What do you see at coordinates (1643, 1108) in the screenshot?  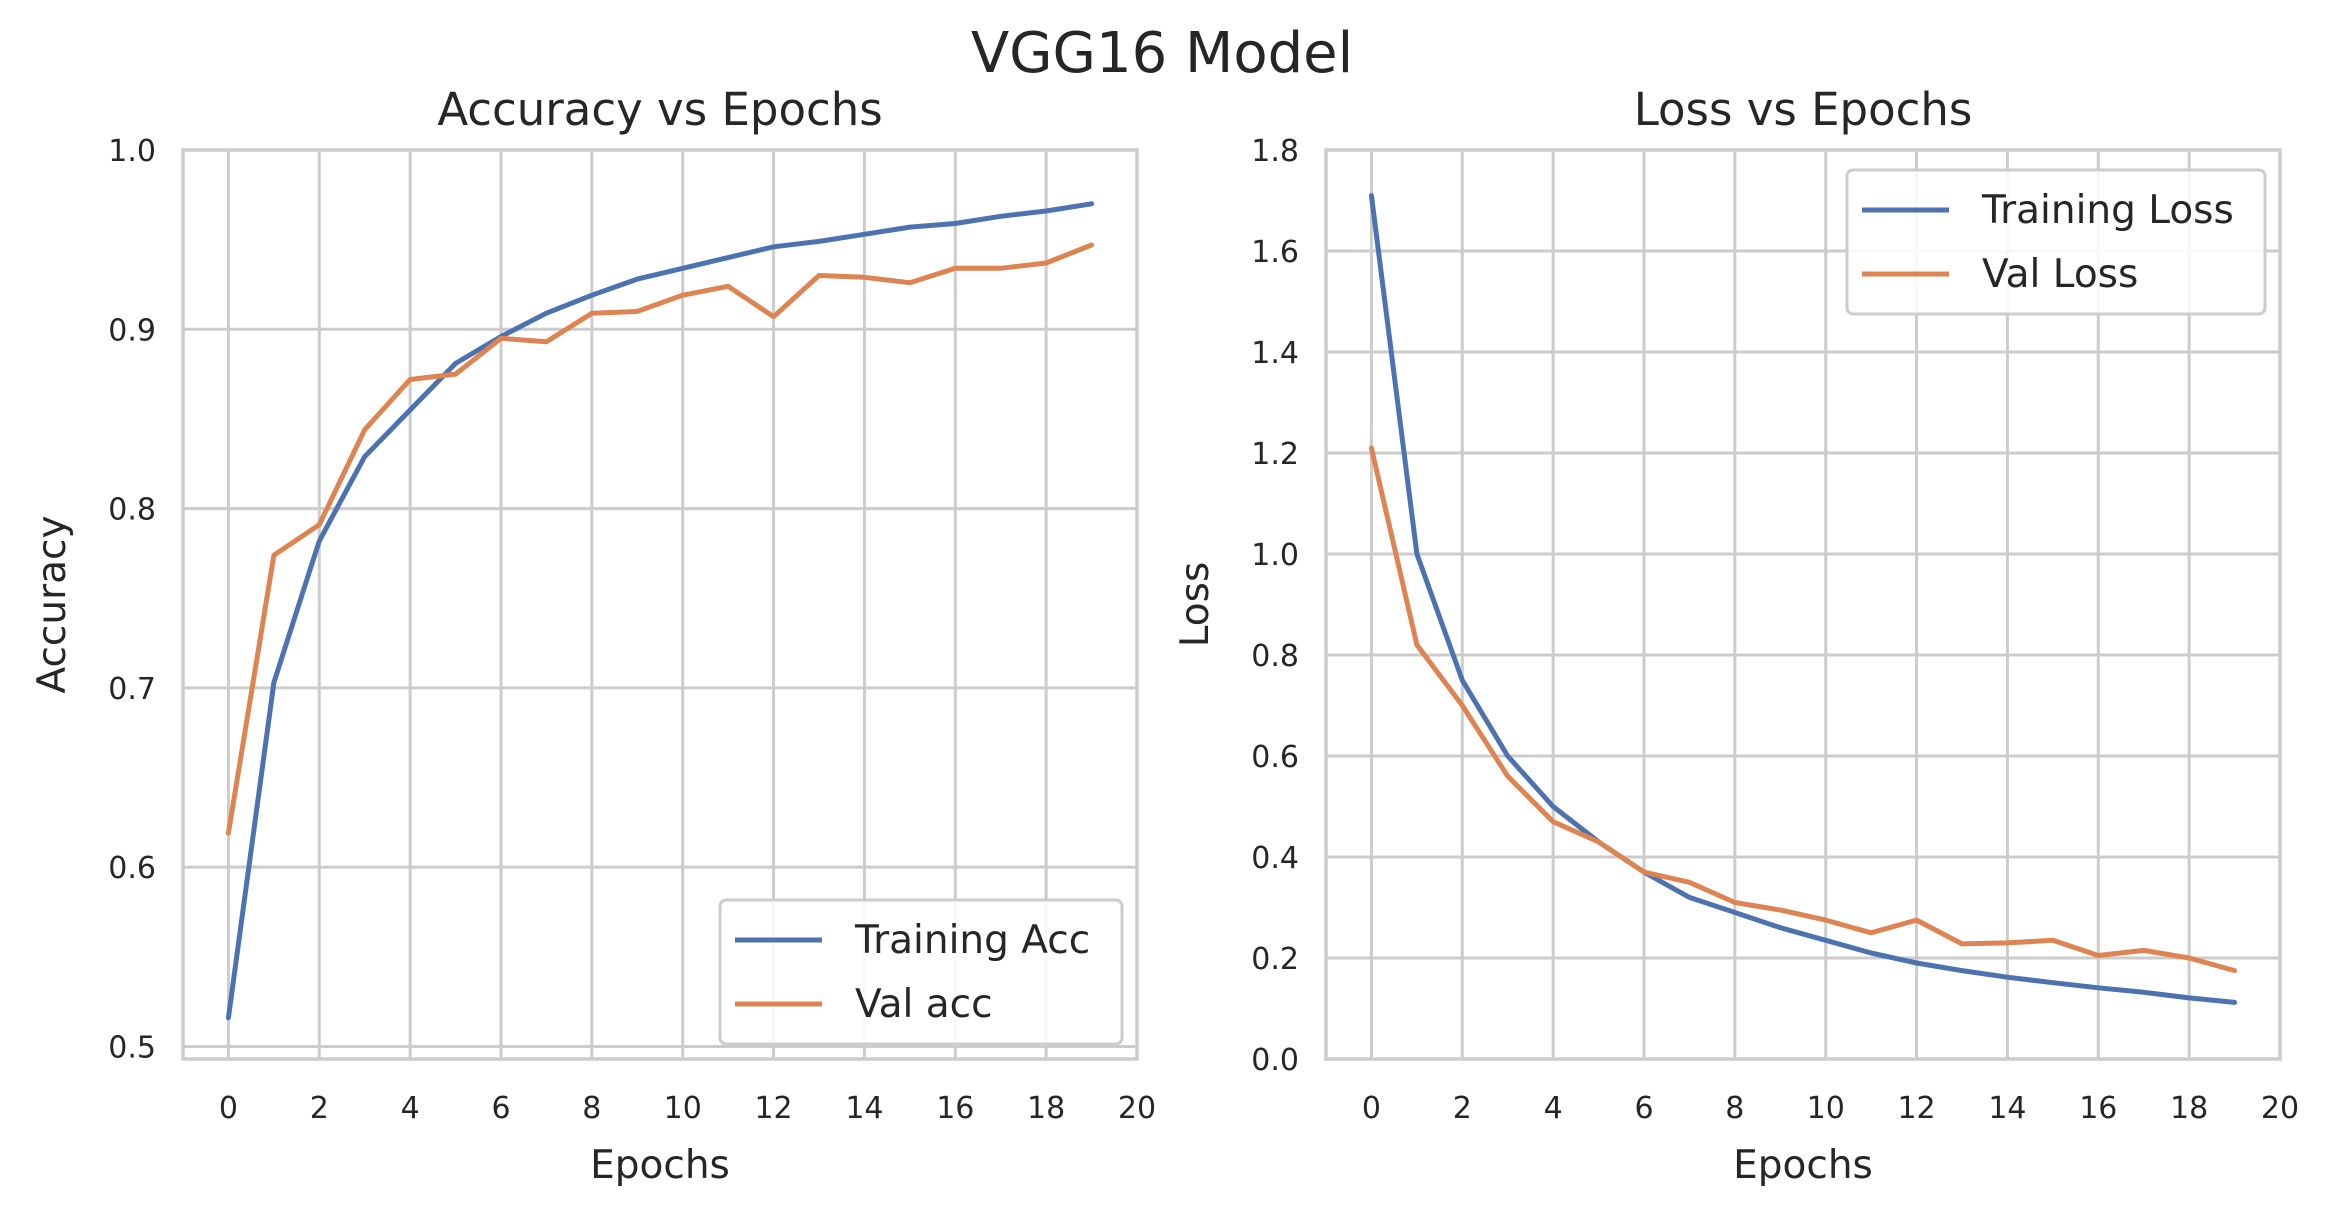 I see `loss-x-tick-label: 6` at bounding box center [1643, 1108].